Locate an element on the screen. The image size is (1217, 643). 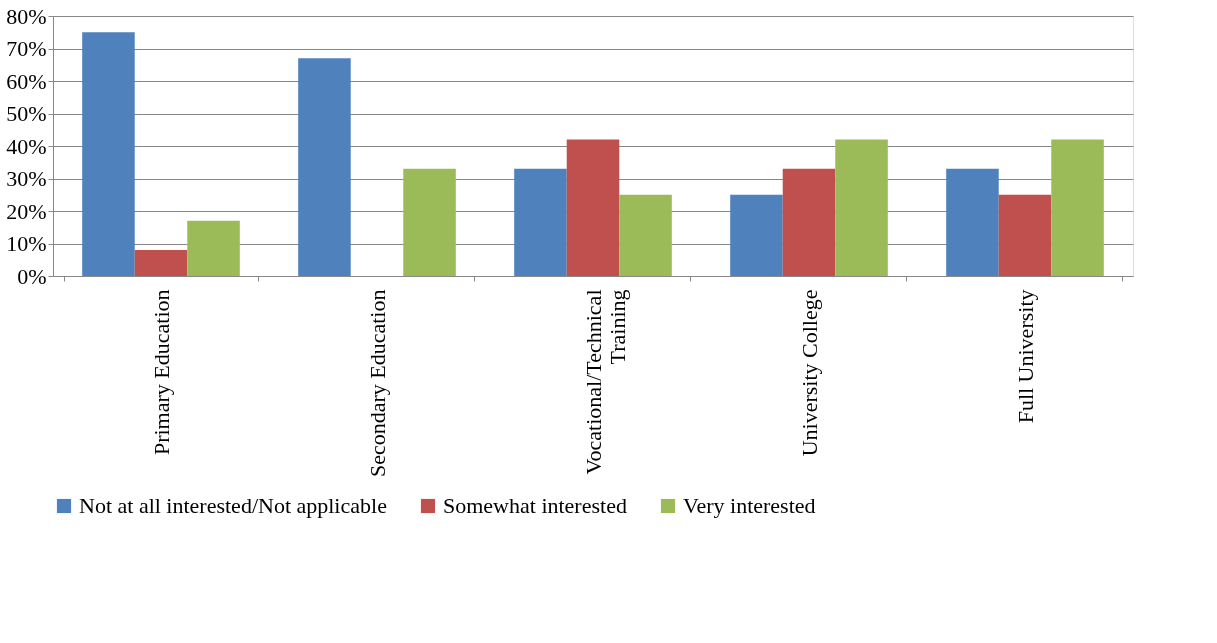
y-tick-label: 50% is located at coordinates (26, 113).